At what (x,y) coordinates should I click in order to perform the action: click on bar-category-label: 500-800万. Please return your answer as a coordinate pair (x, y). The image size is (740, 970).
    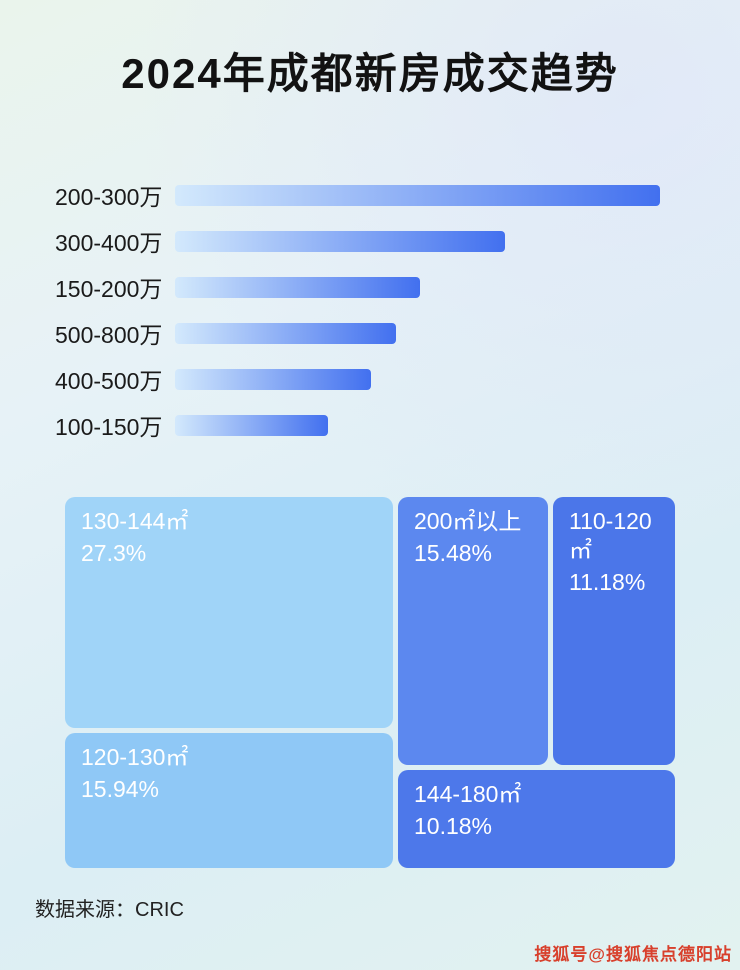
    Looking at the image, I should click on (109, 335).